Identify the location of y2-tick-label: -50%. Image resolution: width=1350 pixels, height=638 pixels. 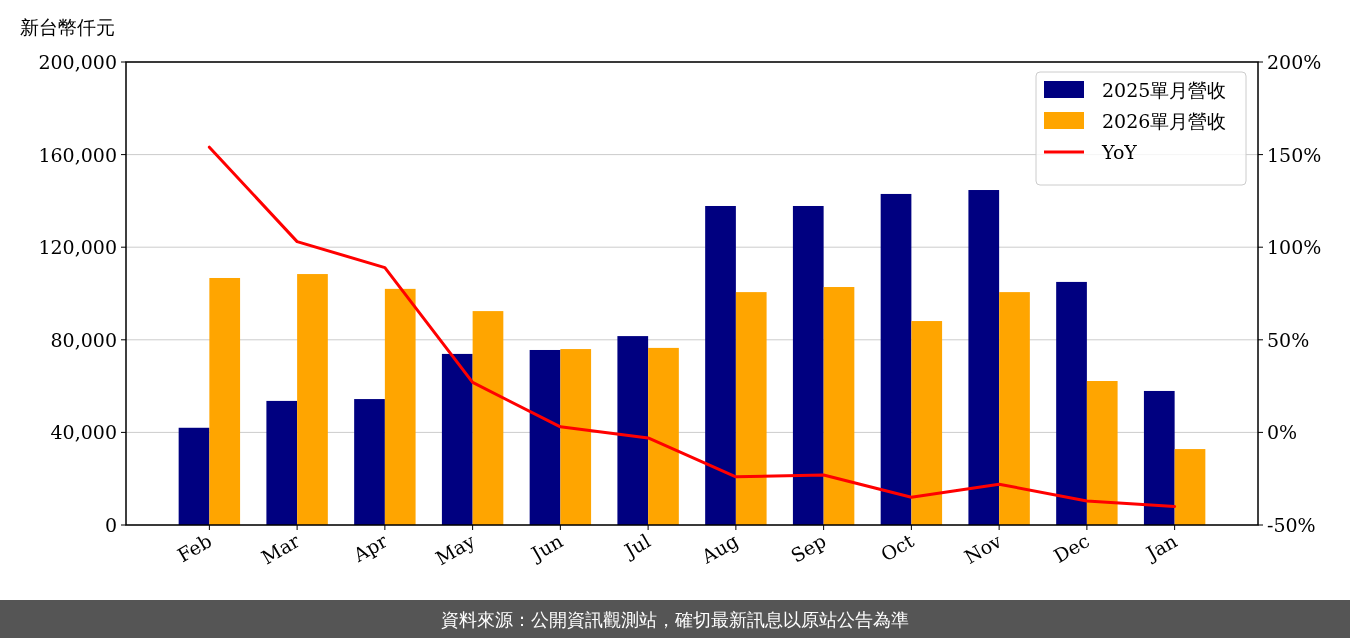
(1291, 525).